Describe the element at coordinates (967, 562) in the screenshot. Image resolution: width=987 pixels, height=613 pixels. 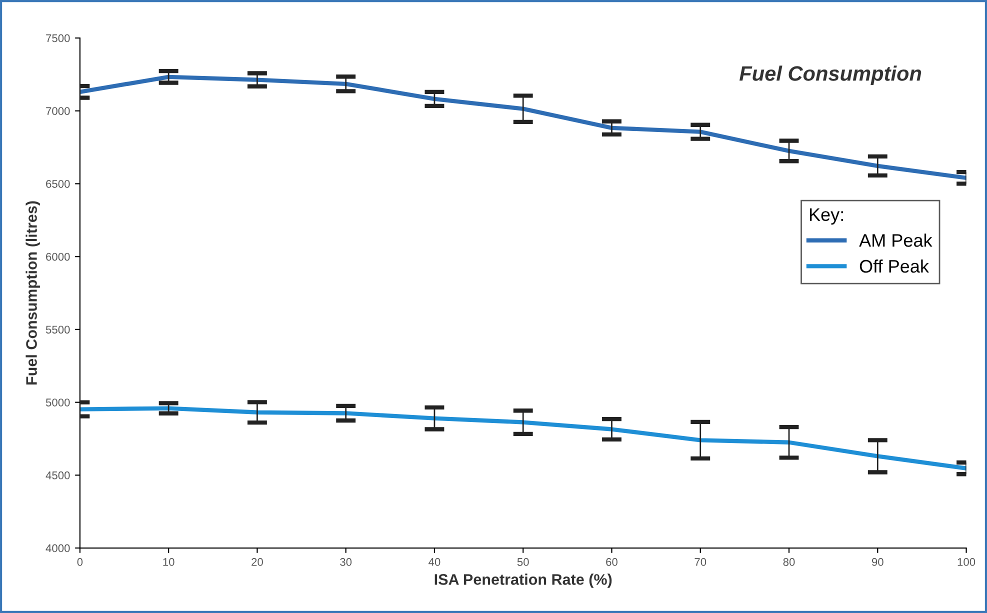
I see `x-tick-label: 100` at that location.